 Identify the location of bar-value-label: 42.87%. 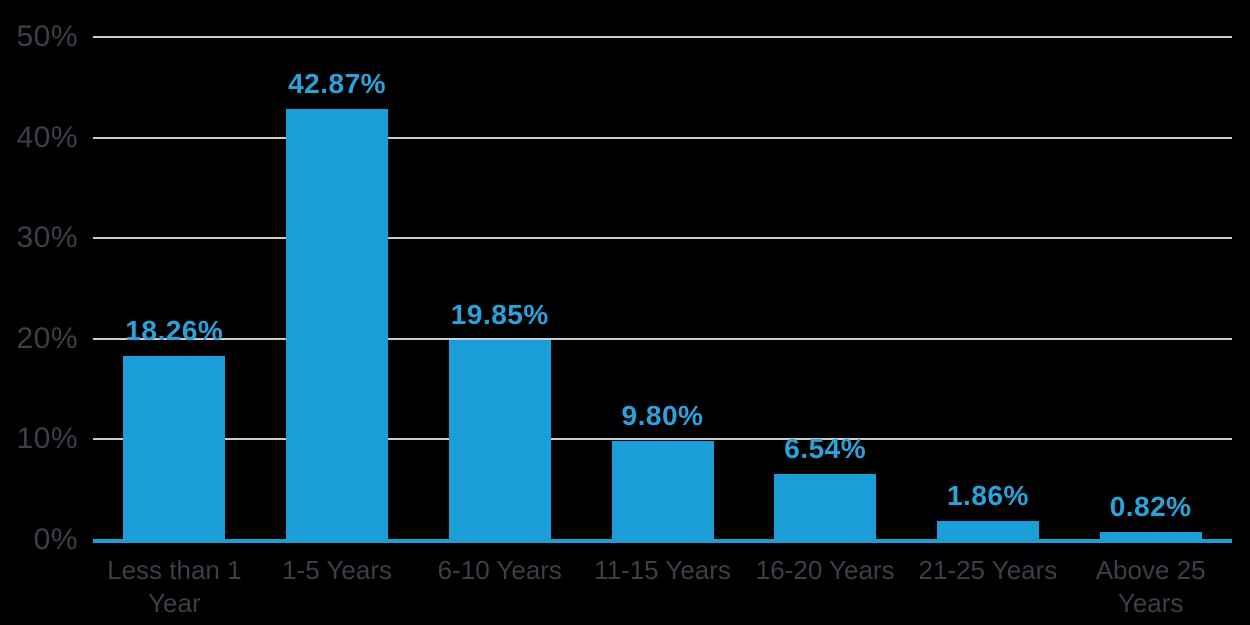
(337, 83).